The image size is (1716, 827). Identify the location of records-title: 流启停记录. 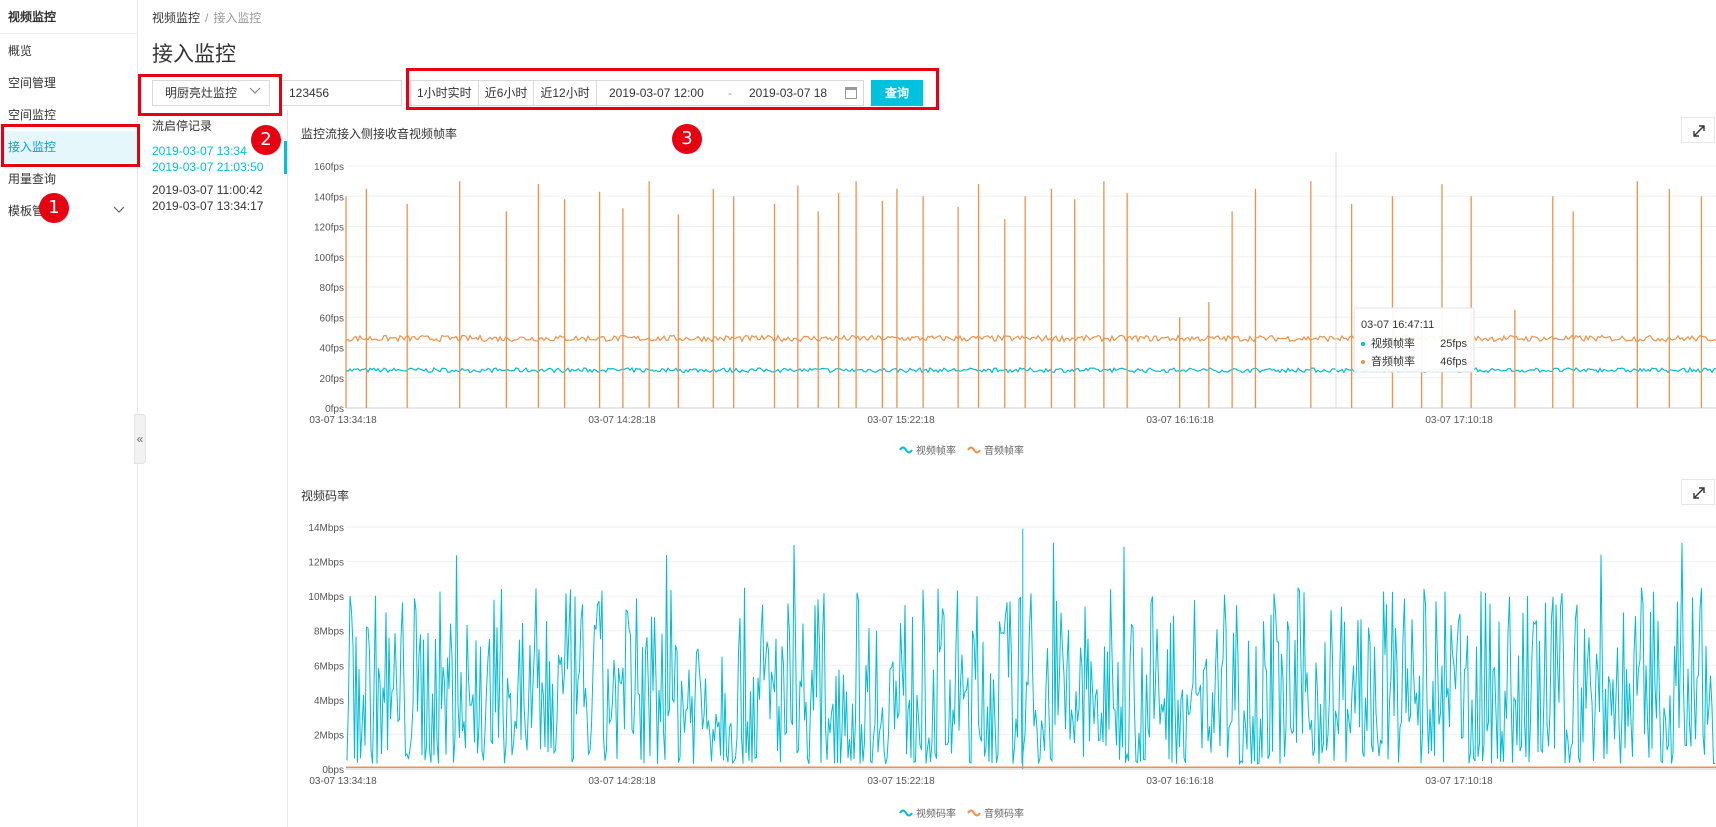
(182, 126).